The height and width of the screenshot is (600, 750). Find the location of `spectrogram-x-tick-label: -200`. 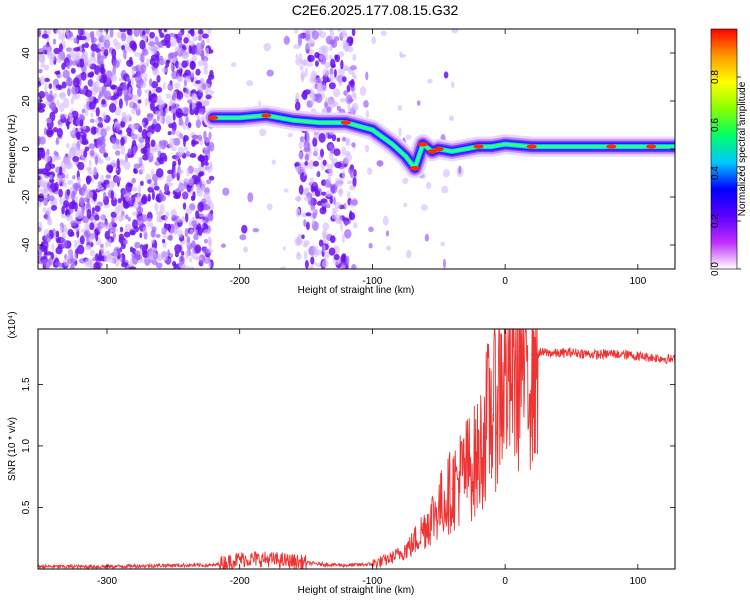

spectrogram-x-tick-label: -200 is located at coordinates (240, 281).